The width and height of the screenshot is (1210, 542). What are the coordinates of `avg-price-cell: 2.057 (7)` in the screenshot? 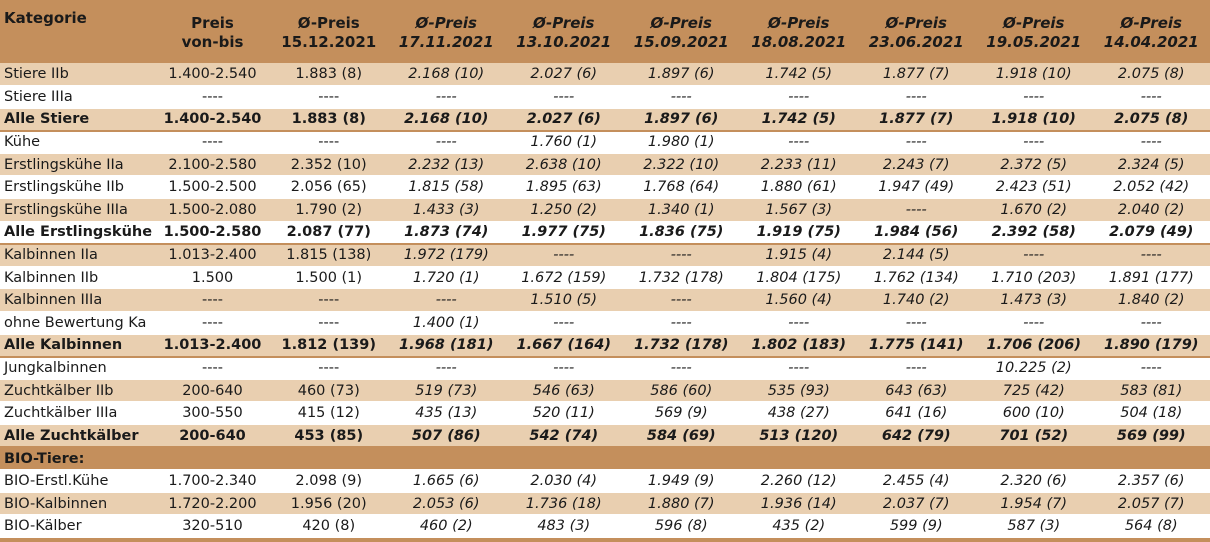 It's located at (1151, 503).